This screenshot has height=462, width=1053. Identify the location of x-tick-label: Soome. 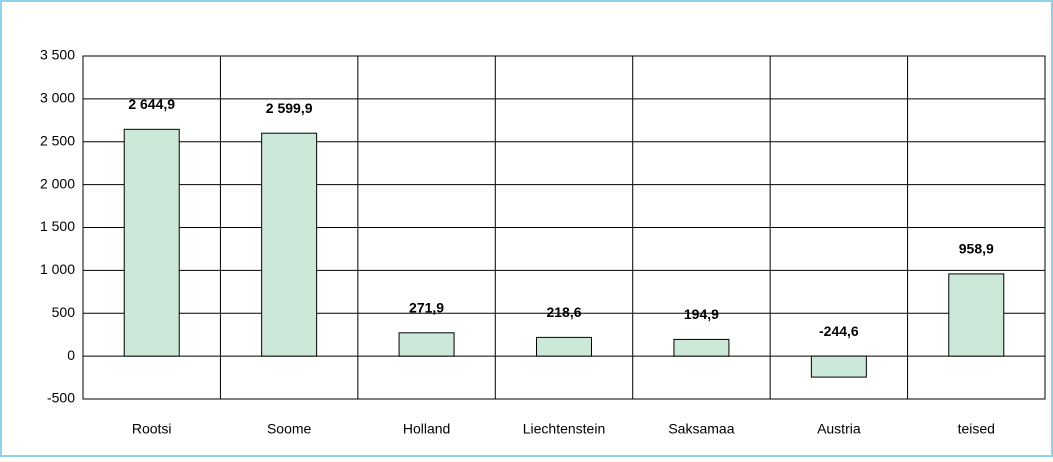
(289, 429).